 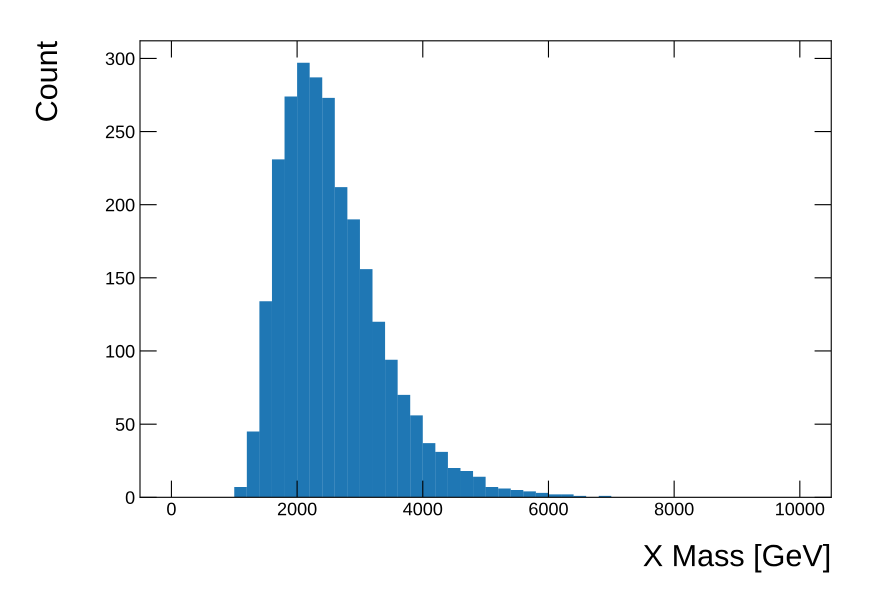 I want to click on x-tick-label: 10000, so click(x=800, y=509).